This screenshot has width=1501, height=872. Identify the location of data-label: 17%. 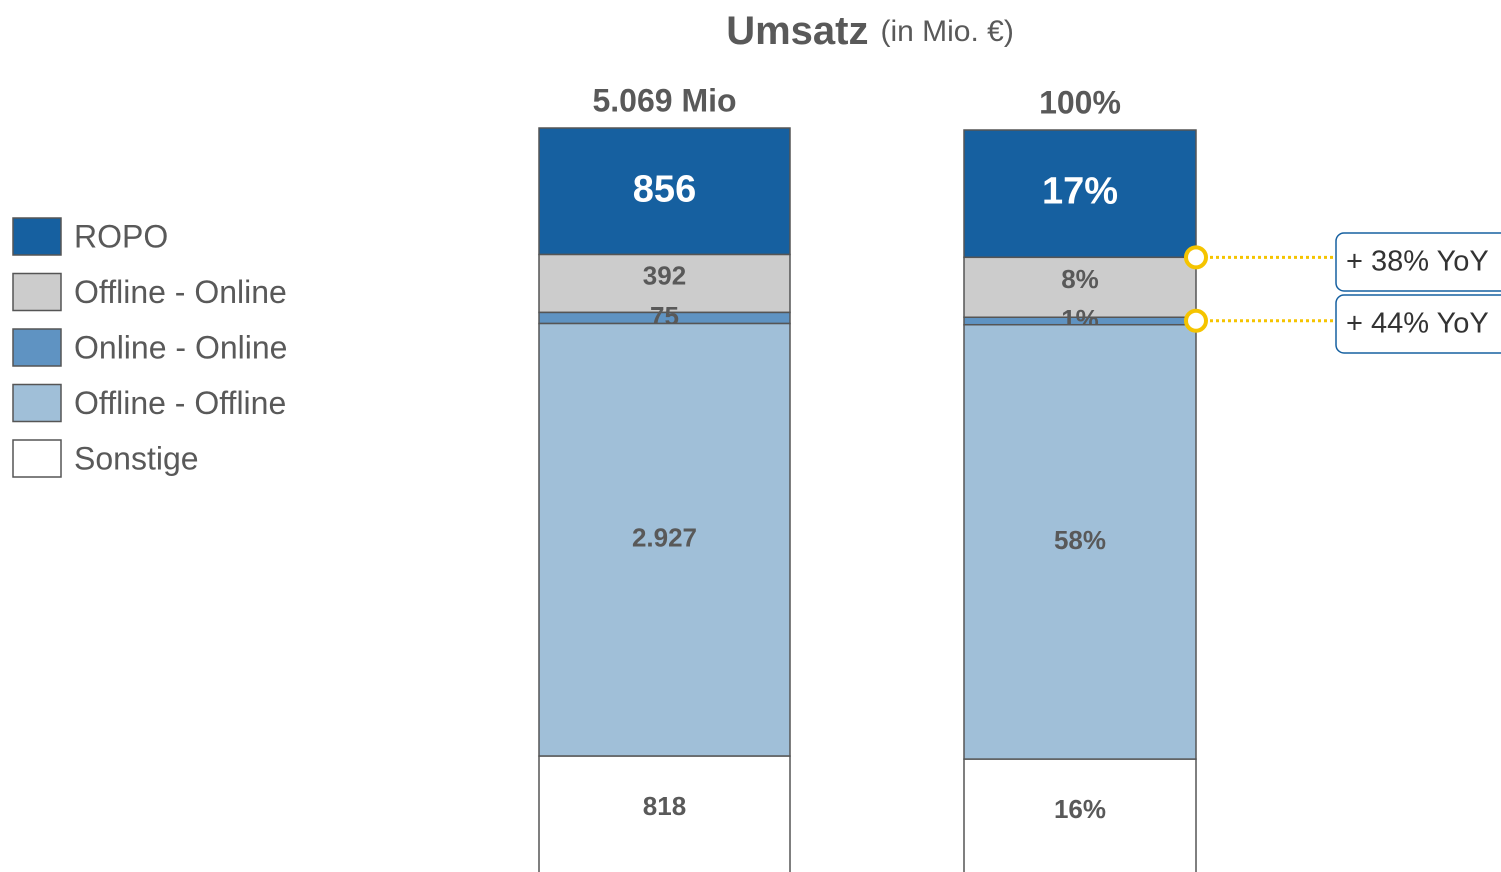
(1080, 192).